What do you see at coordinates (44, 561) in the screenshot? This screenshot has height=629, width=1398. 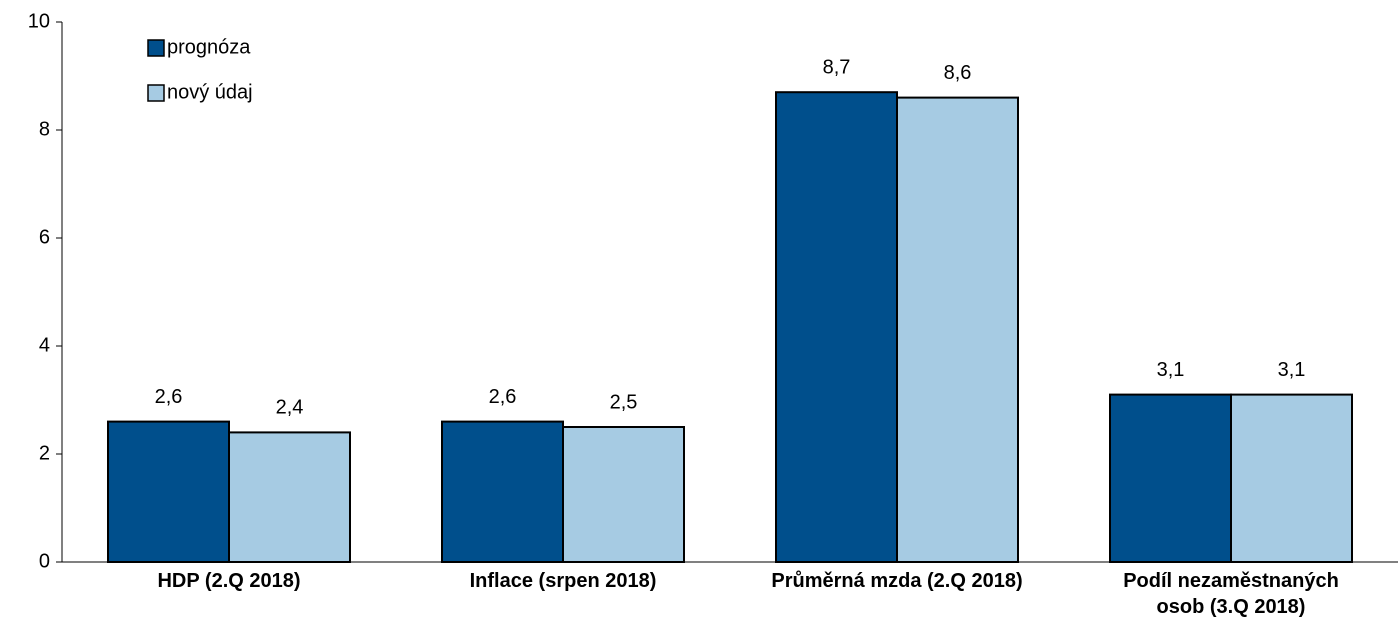 I see `y-tick-label: 0` at bounding box center [44, 561].